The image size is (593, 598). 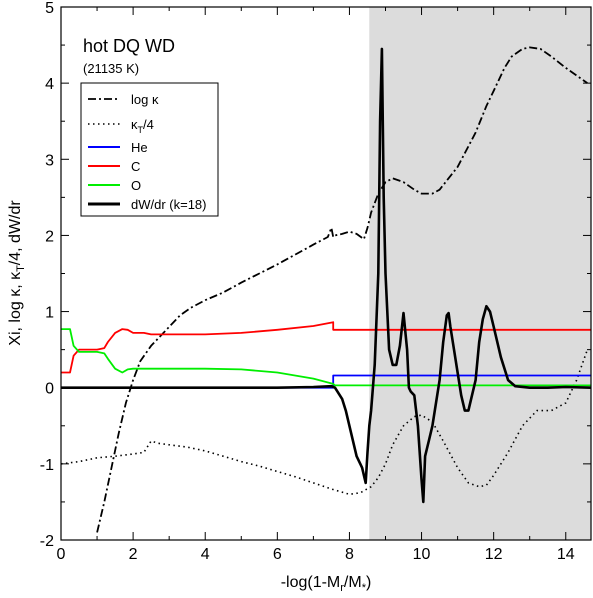 What do you see at coordinates (49, 8) in the screenshot?
I see `y-tick-label-7: 5` at bounding box center [49, 8].